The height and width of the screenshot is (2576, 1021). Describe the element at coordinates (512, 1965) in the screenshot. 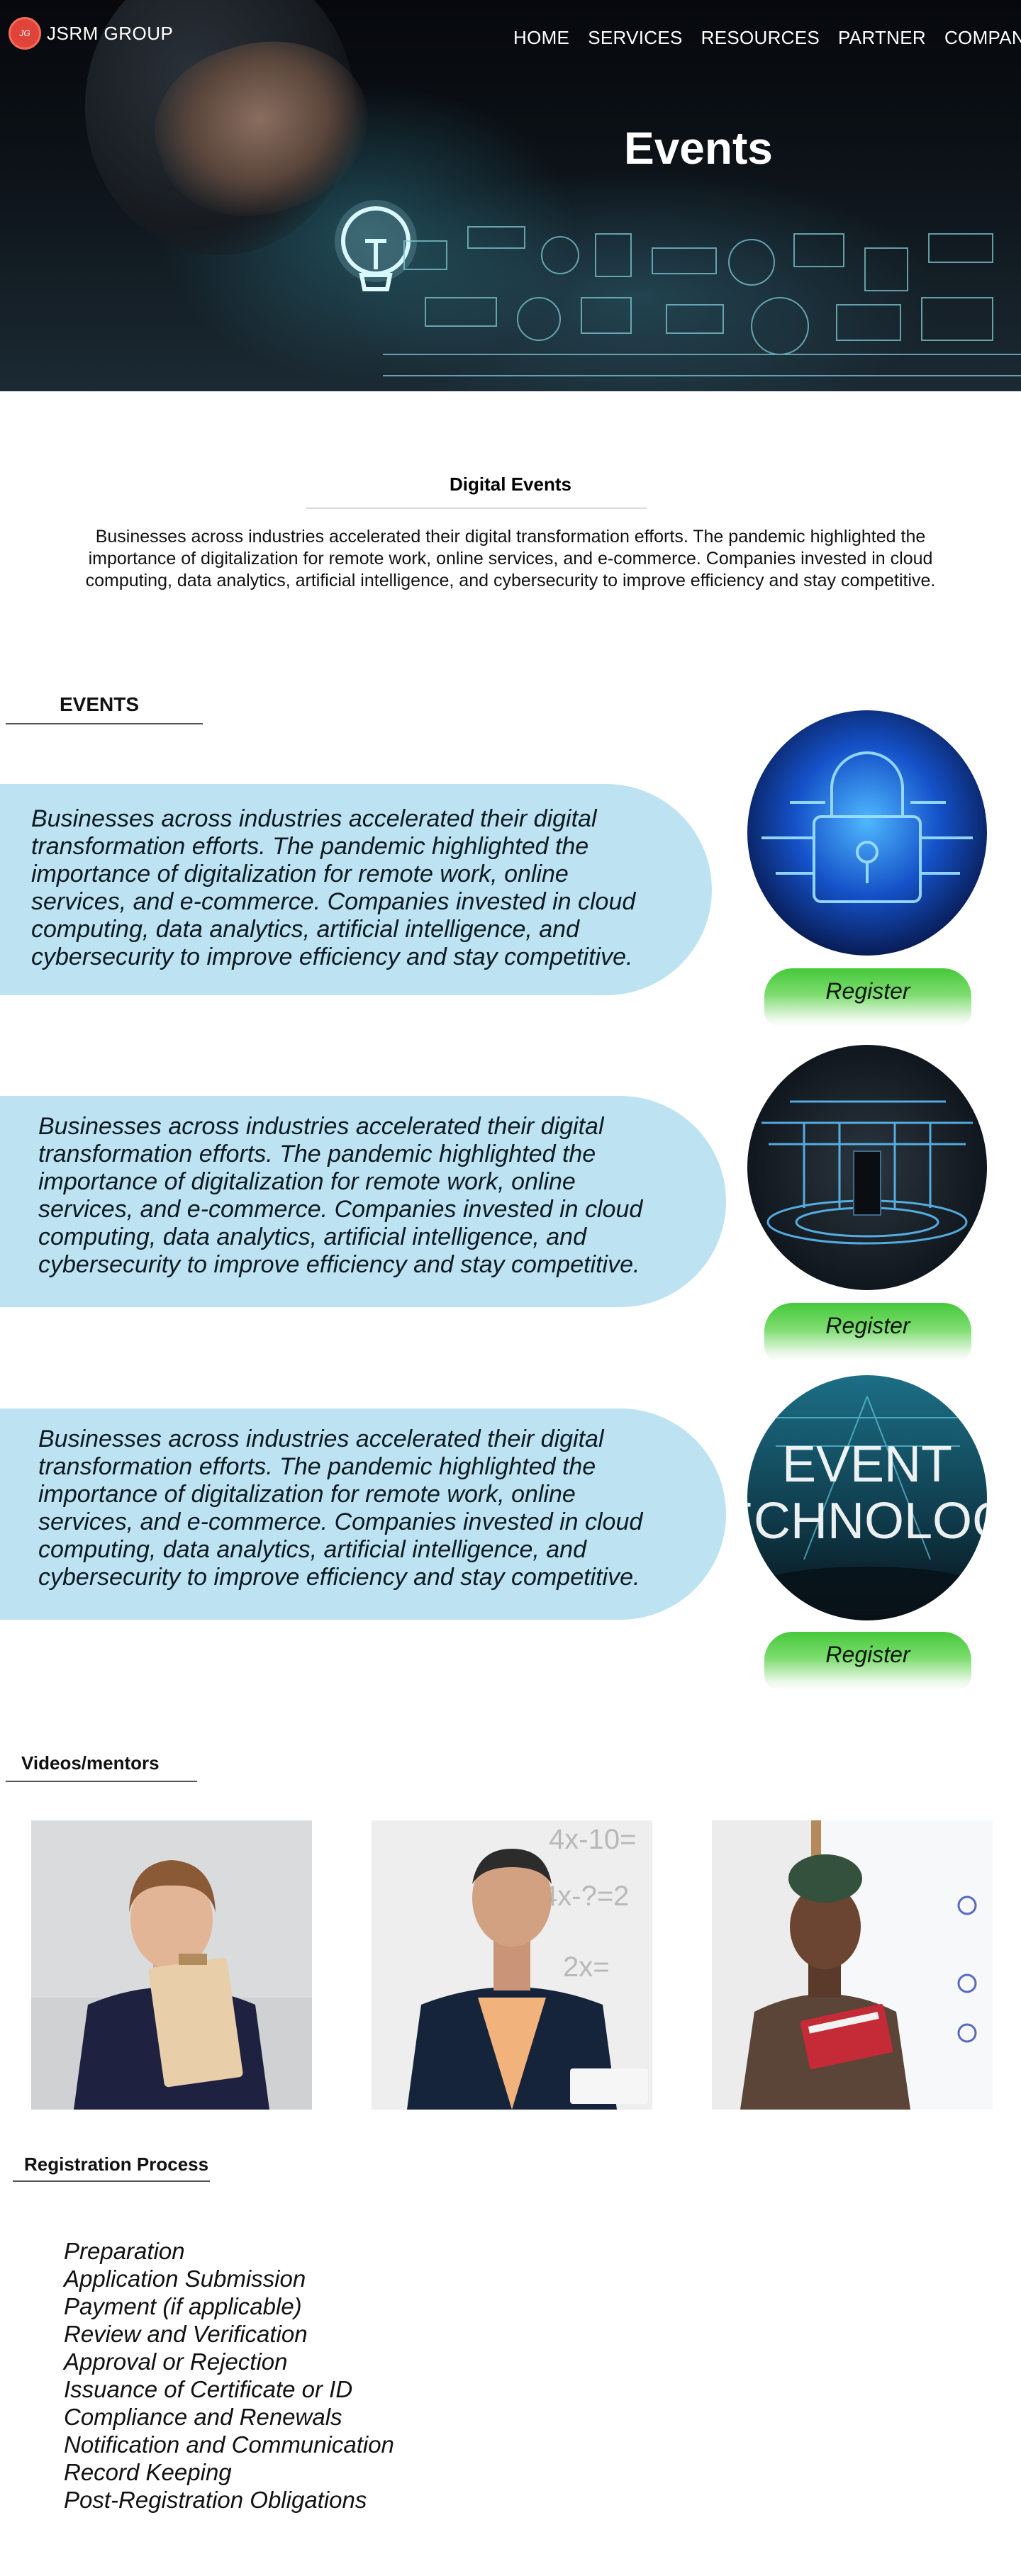

I see `mentor-photo-man-whiteboard: 4x-10= 4x-?=2 2x=` at that location.